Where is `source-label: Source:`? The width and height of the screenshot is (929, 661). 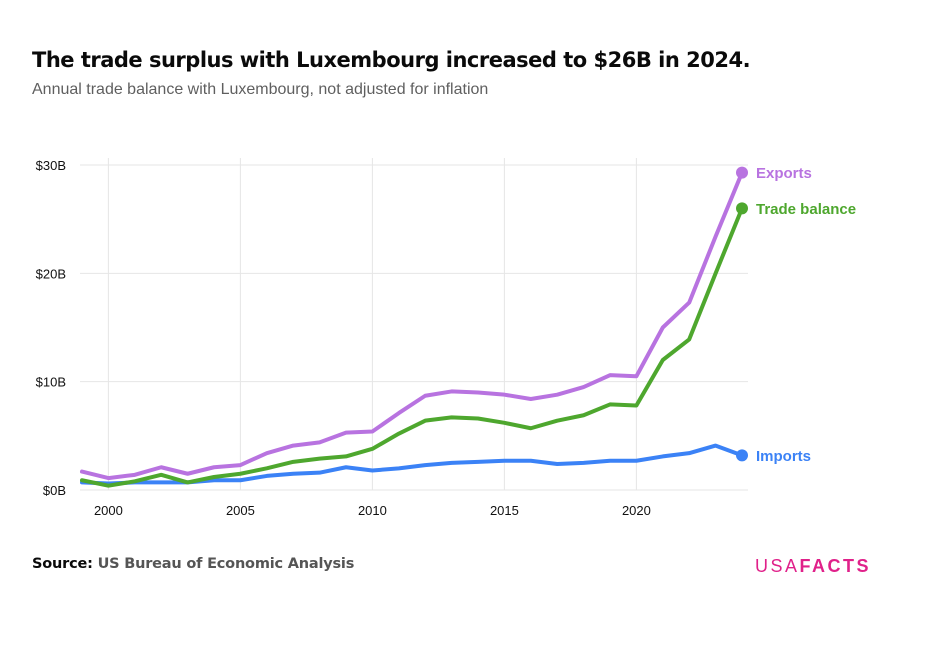
source-label: Source: is located at coordinates (62, 564).